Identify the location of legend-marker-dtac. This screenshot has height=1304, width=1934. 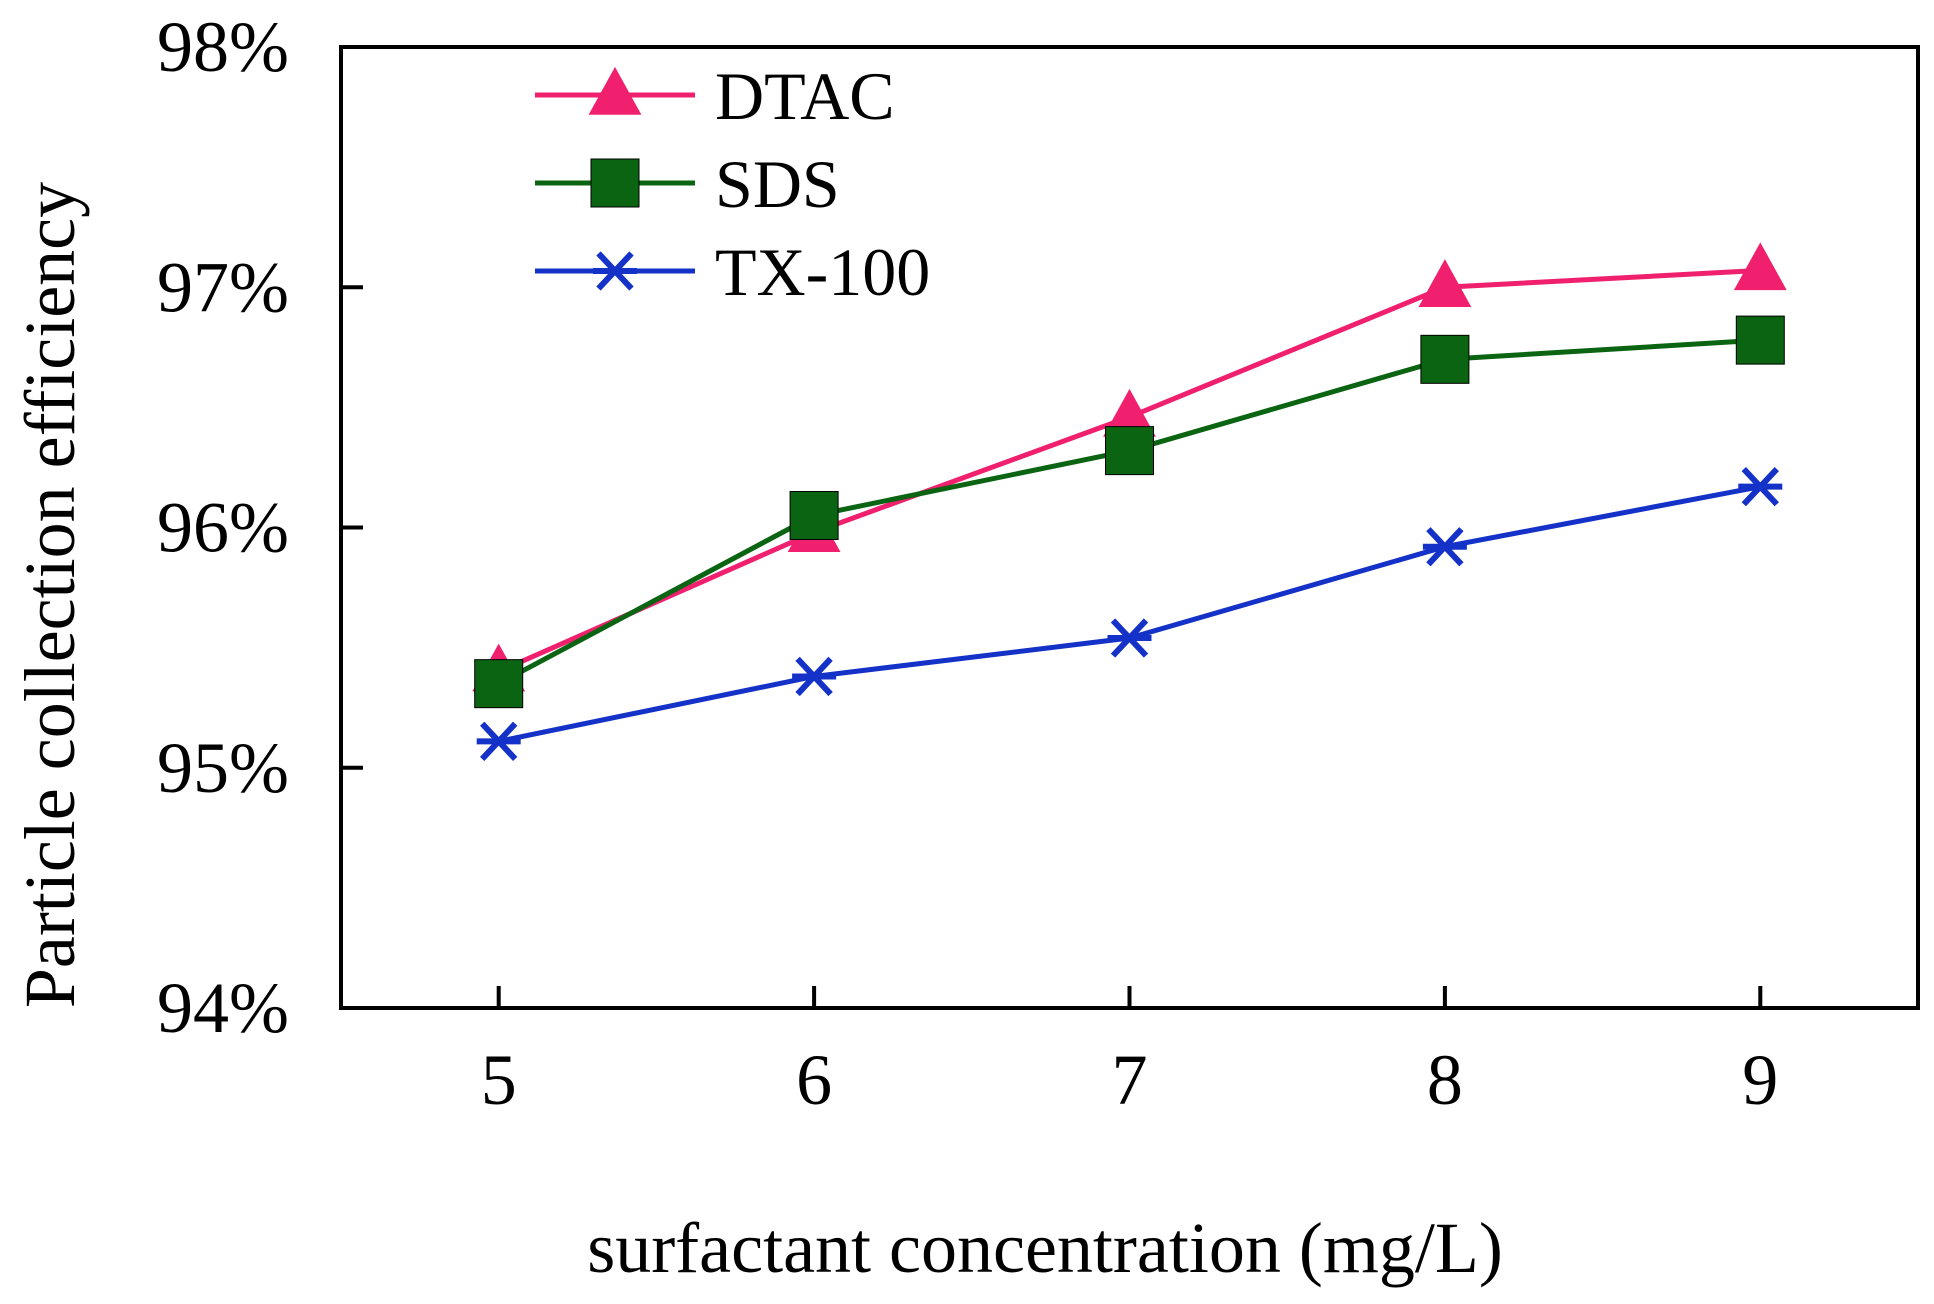
(615, 90).